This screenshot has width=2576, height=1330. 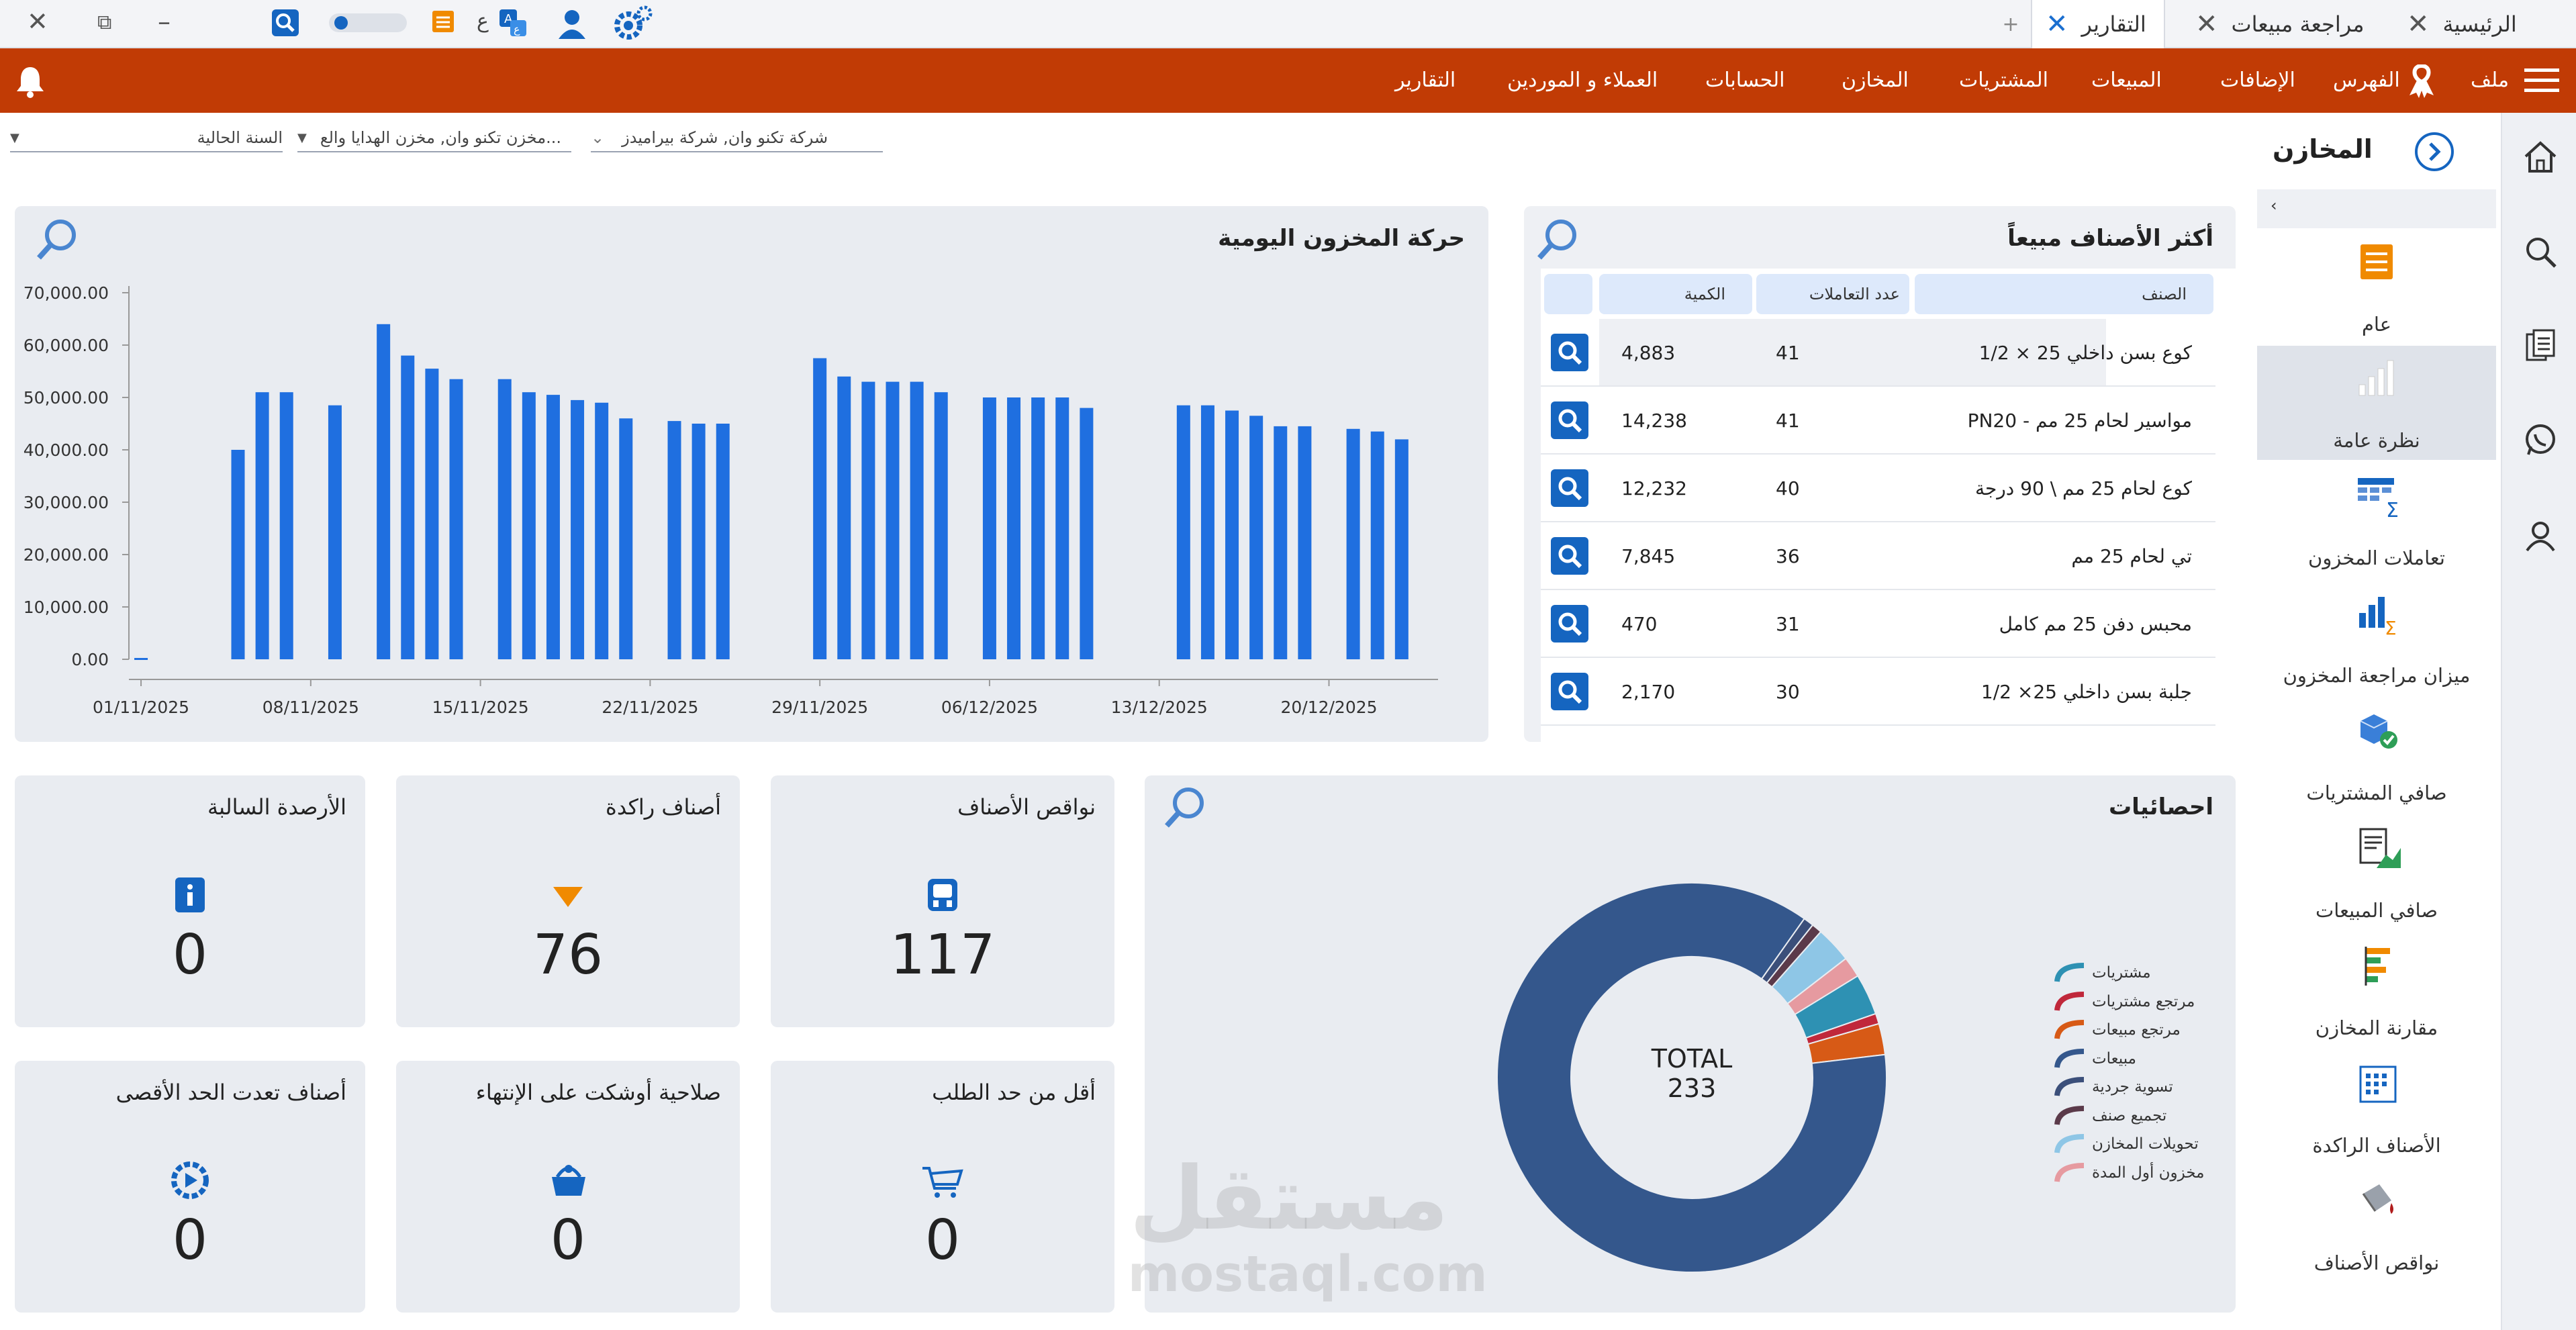 What do you see at coordinates (1184, 809) in the screenshot?
I see `statistics-zoom-icon` at bounding box center [1184, 809].